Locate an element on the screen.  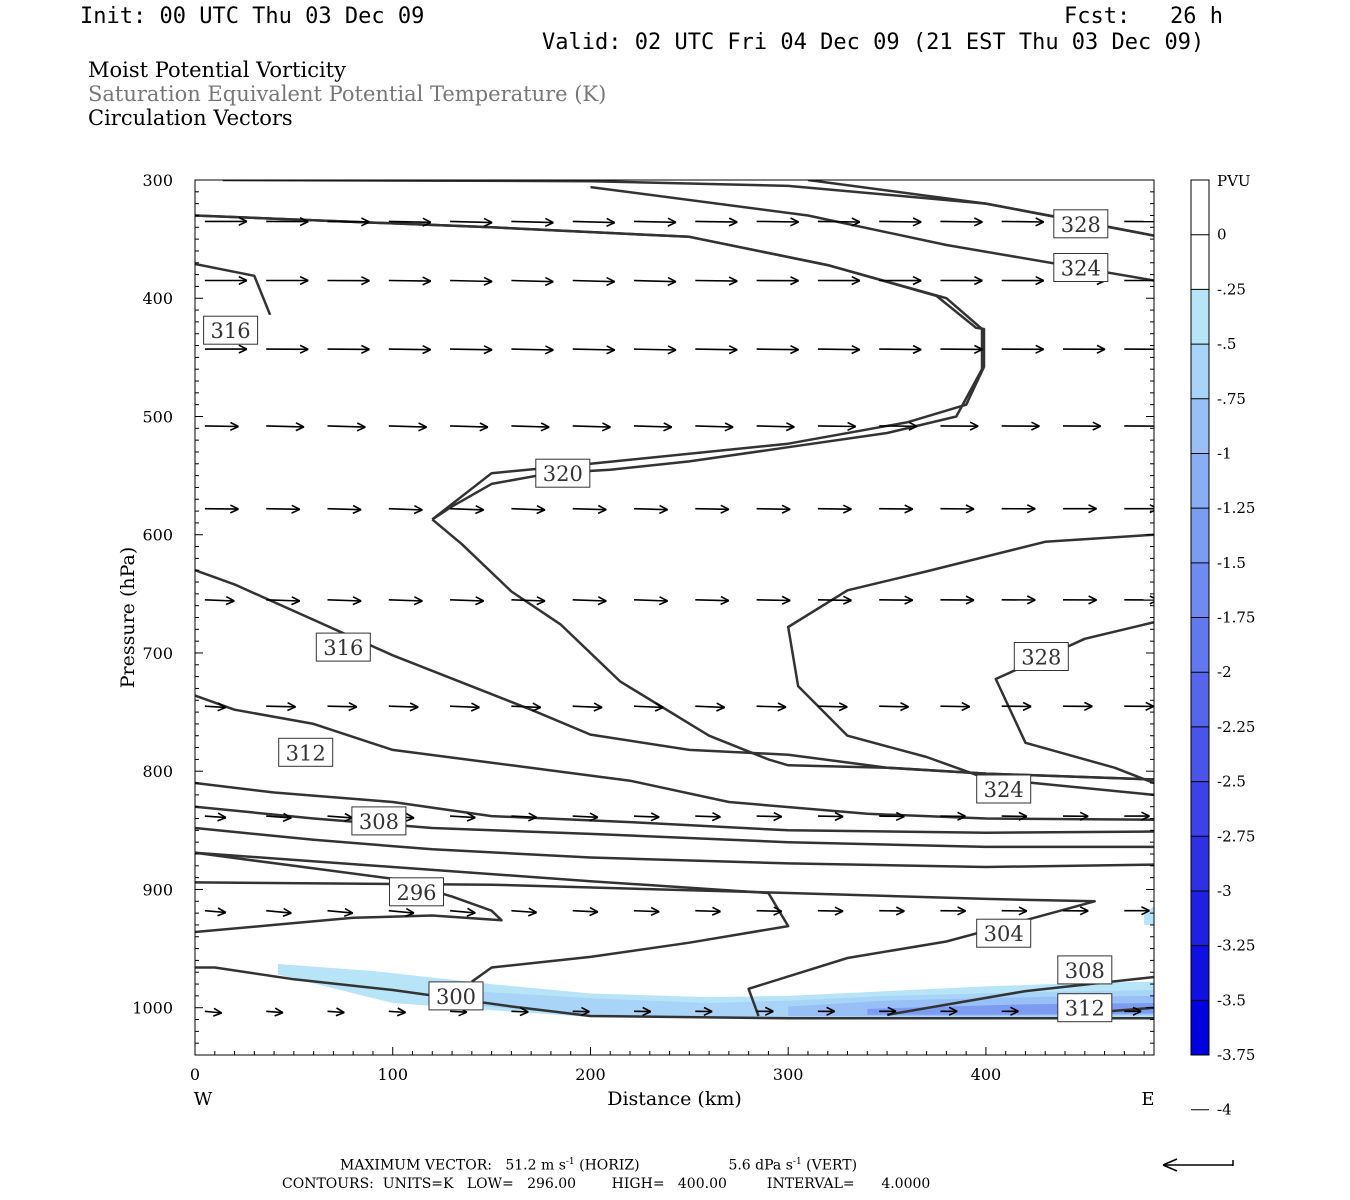
svg-text: 324 is located at coordinates (1081, 269).